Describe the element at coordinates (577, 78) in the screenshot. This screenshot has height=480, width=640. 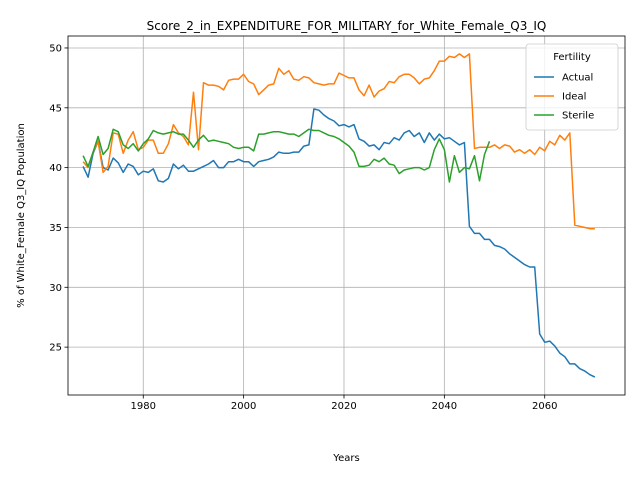
I see `legend-label-actual: Actual` at that location.